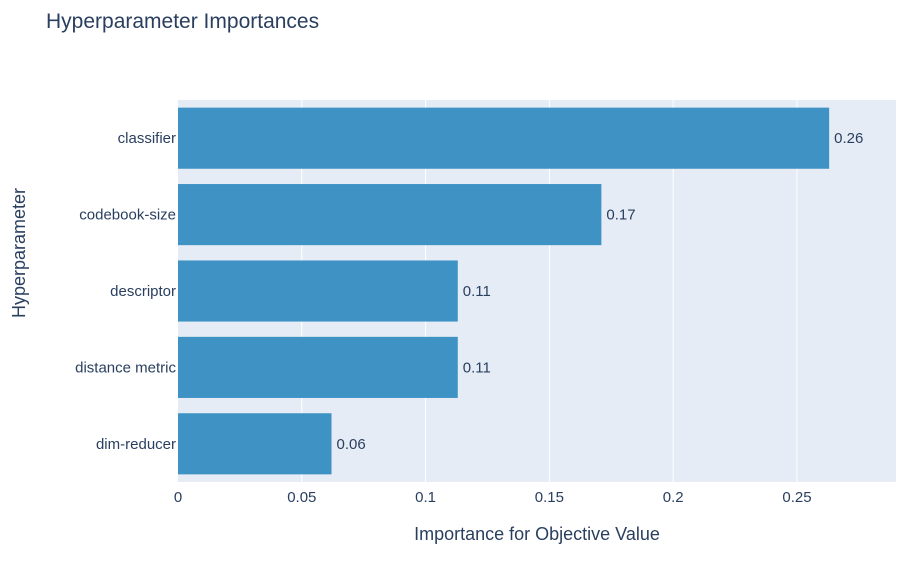 This screenshot has width=904, height=566. Describe the element at coordinates (796, 497) in the screenshot. I see `x-tick-label: 0.25` at that location.